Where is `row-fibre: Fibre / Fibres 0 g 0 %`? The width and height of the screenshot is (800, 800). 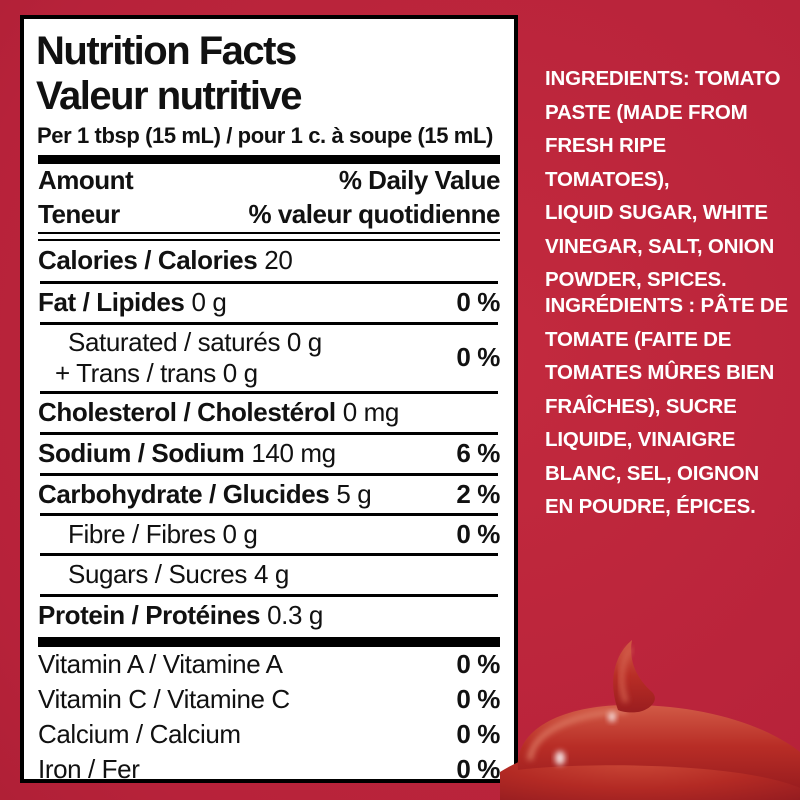 row-fibre: Fibre / Fibres 0 g 0 % is located at coordinates (269, 534).